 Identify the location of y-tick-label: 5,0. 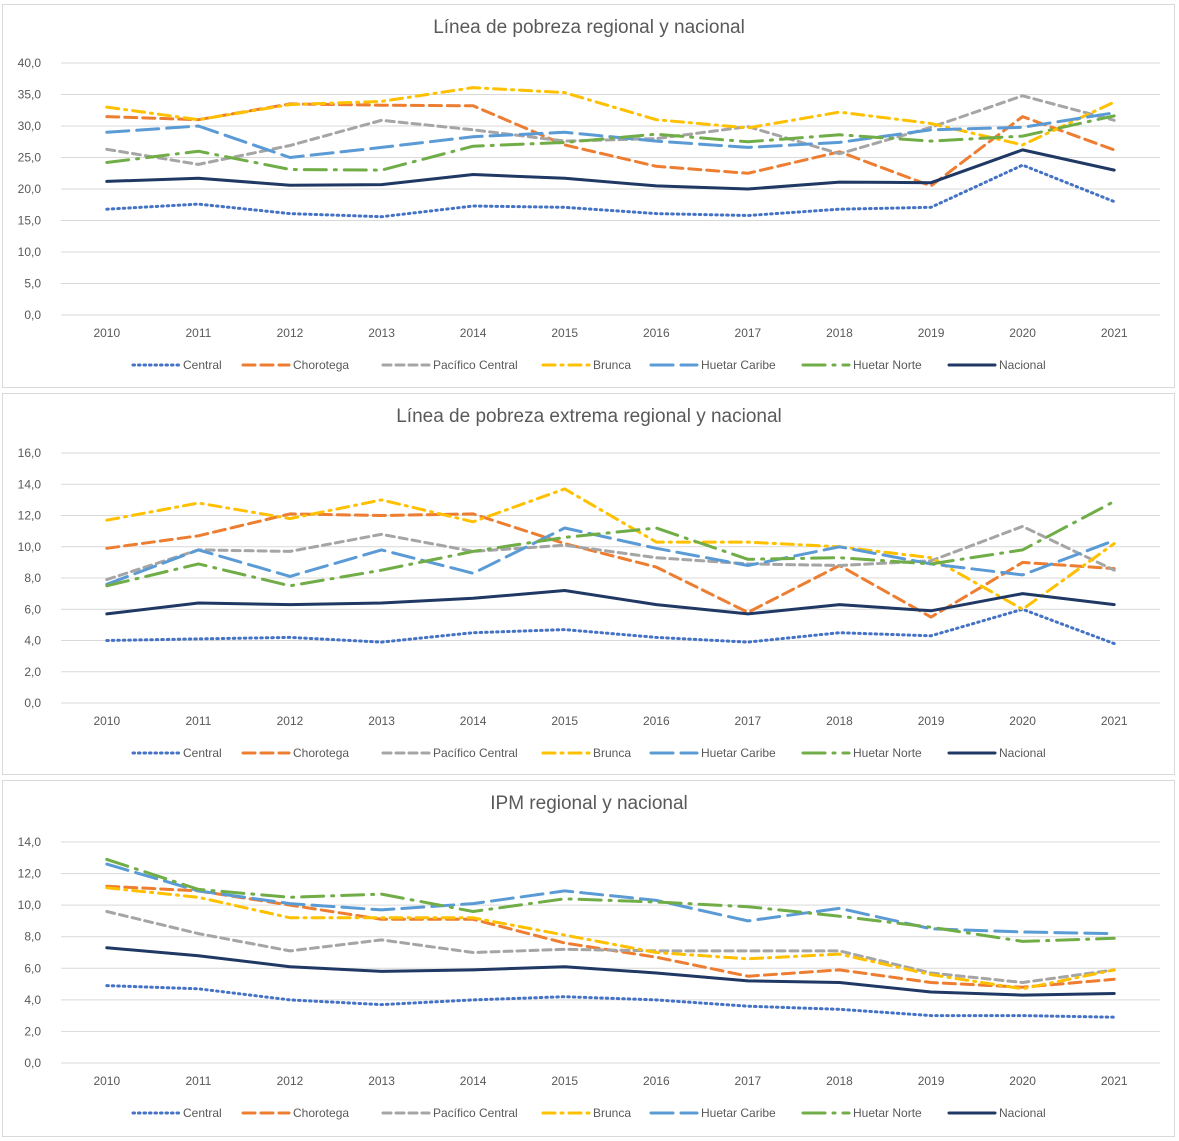
(32, 284).